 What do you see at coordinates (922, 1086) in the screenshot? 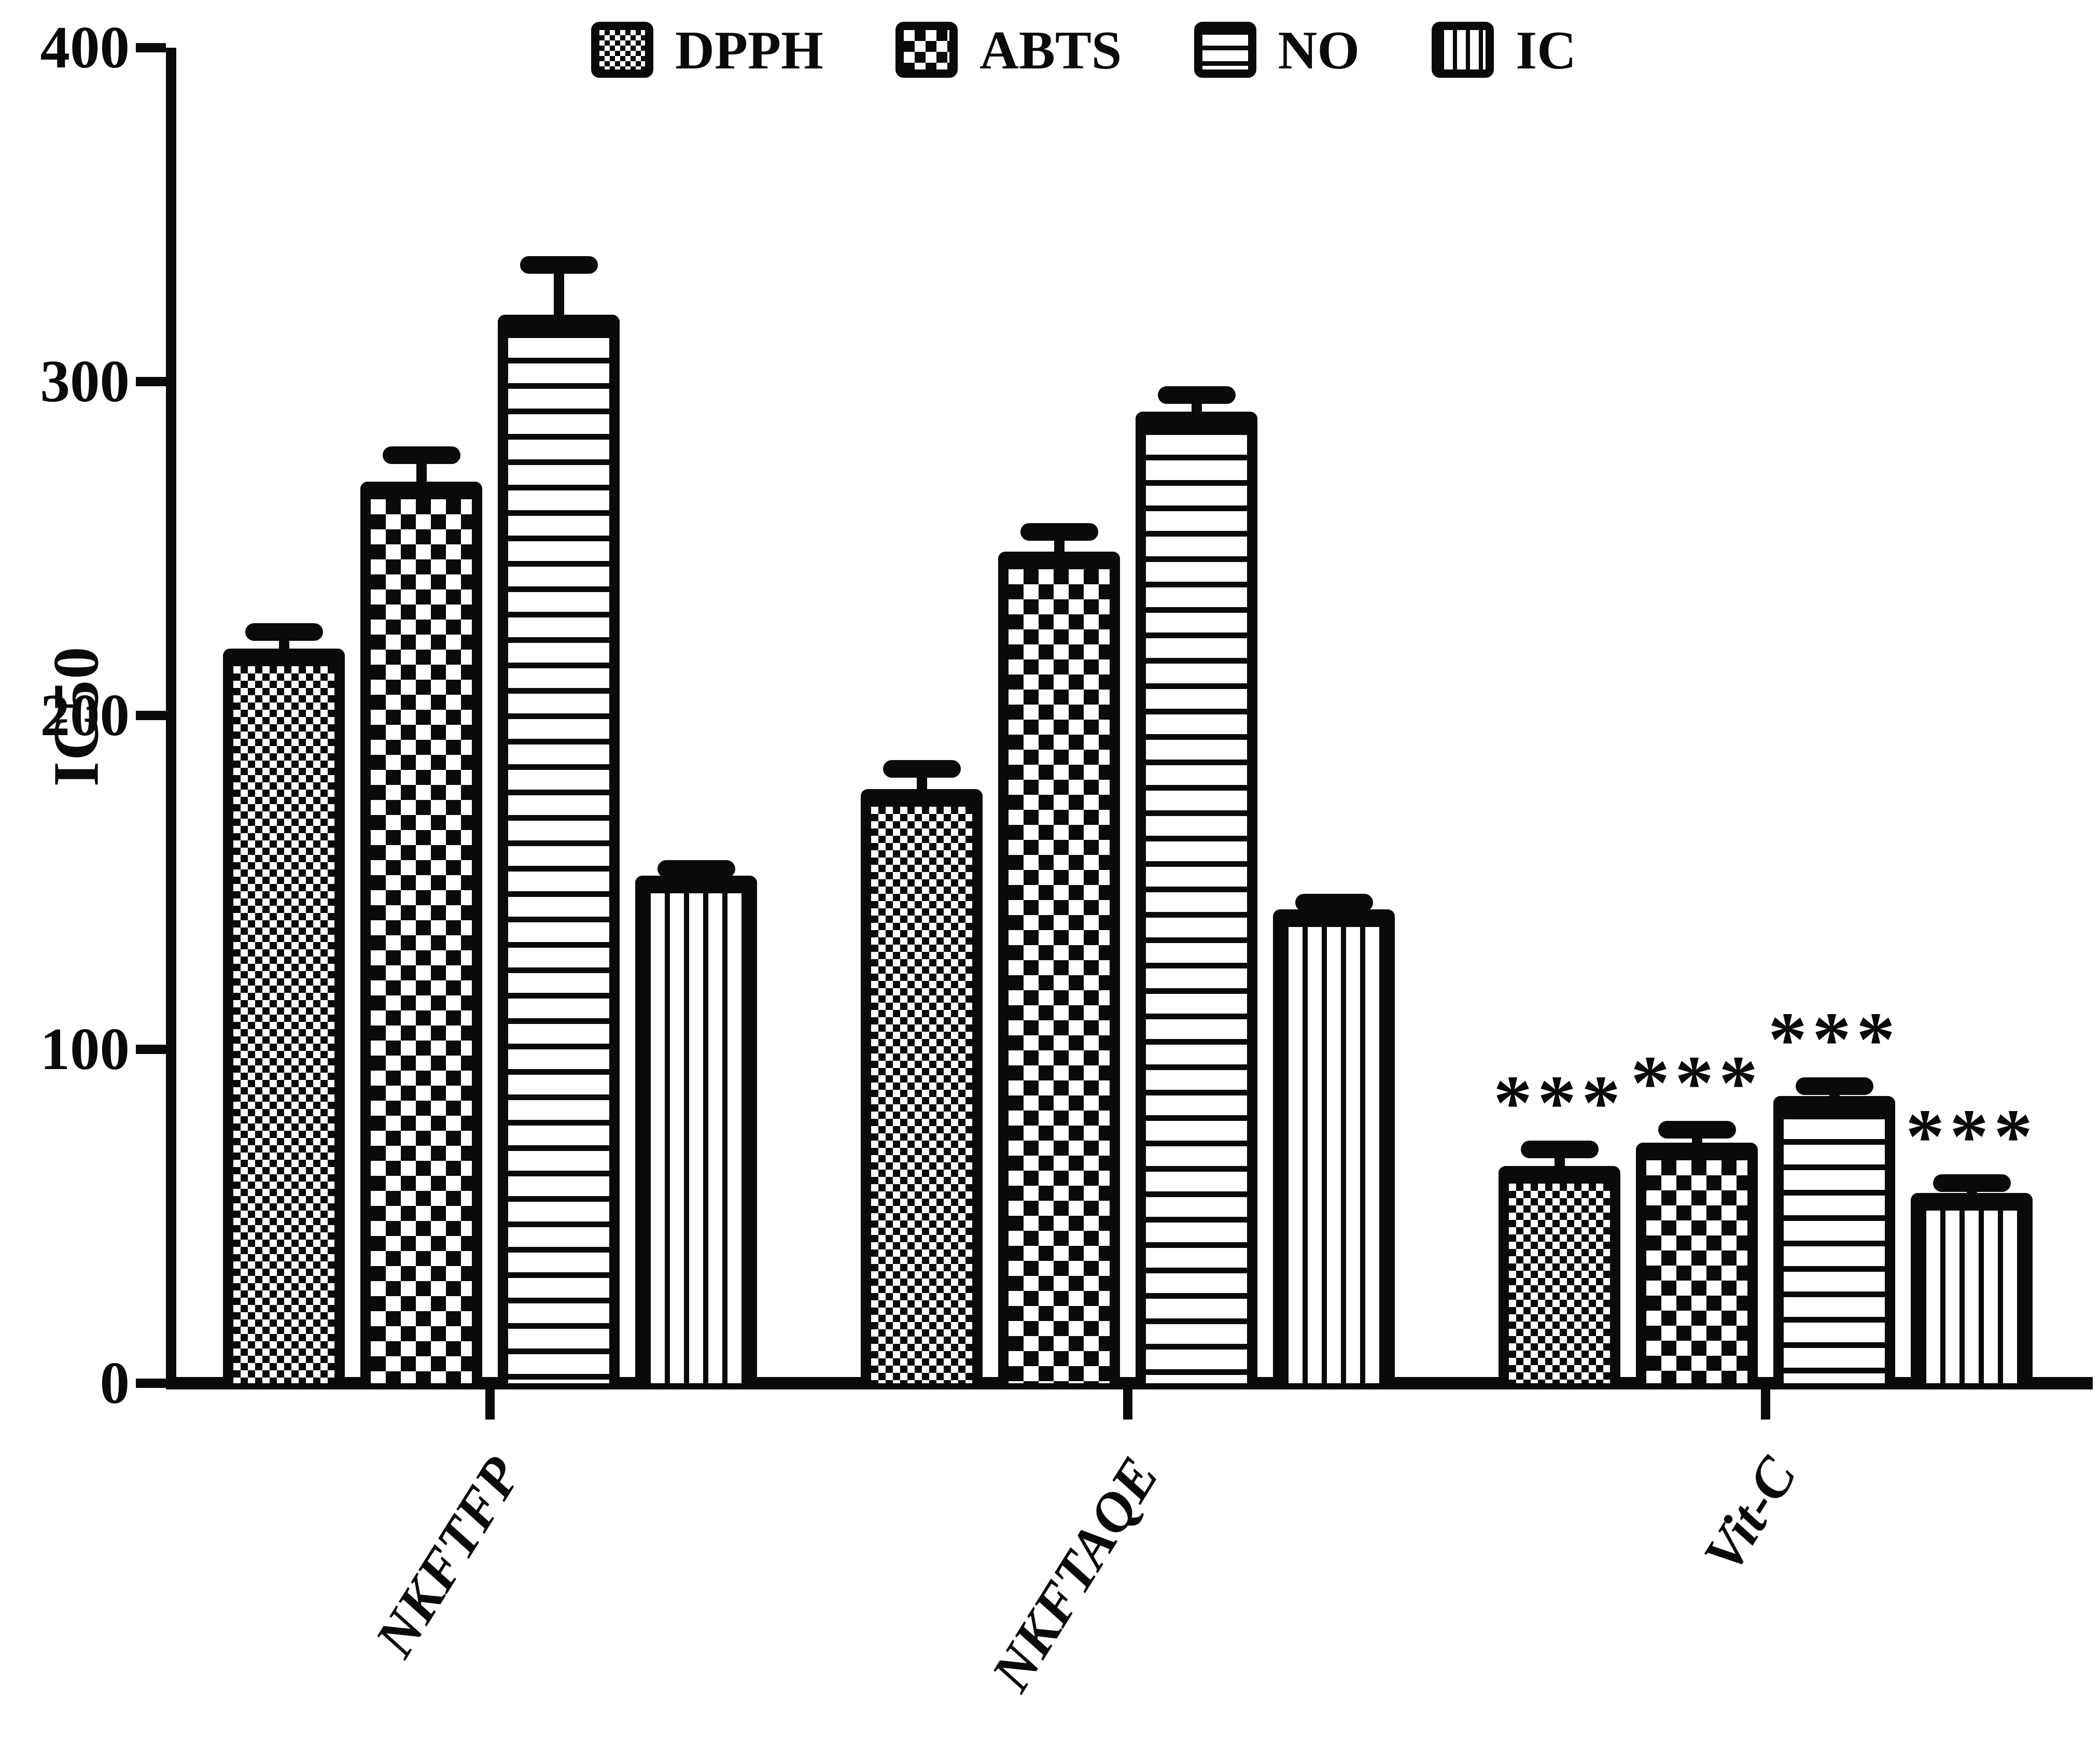
I see `bar-DPPH-NKFTAQE` at bounding box center [922, 1086].